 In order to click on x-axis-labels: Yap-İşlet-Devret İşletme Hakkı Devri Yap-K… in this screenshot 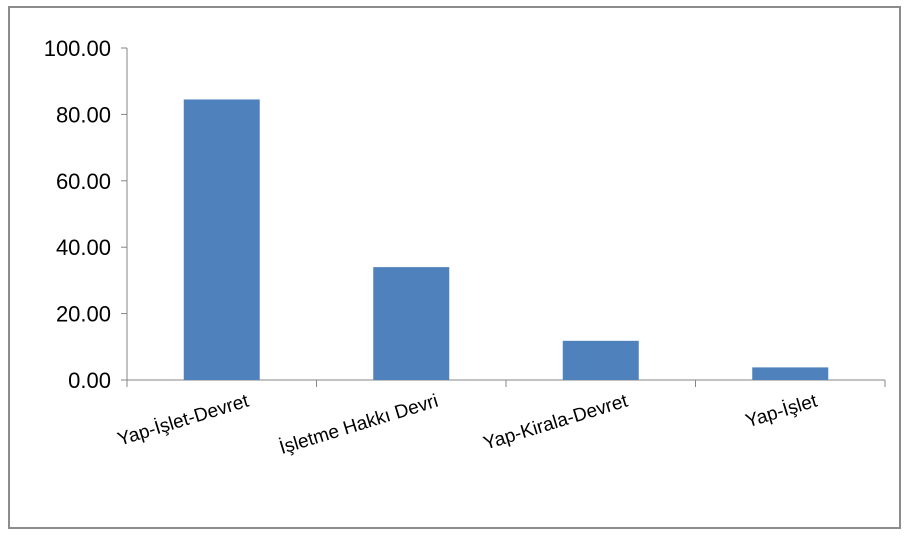, I will do `click(467, 424)`.